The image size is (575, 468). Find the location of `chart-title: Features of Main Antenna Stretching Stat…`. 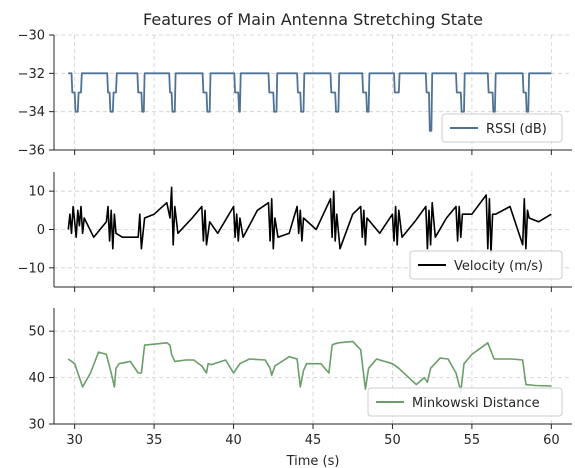

chart-title: Features of Main Antenna Stretching Stat… is located at coordinates (313, 19).